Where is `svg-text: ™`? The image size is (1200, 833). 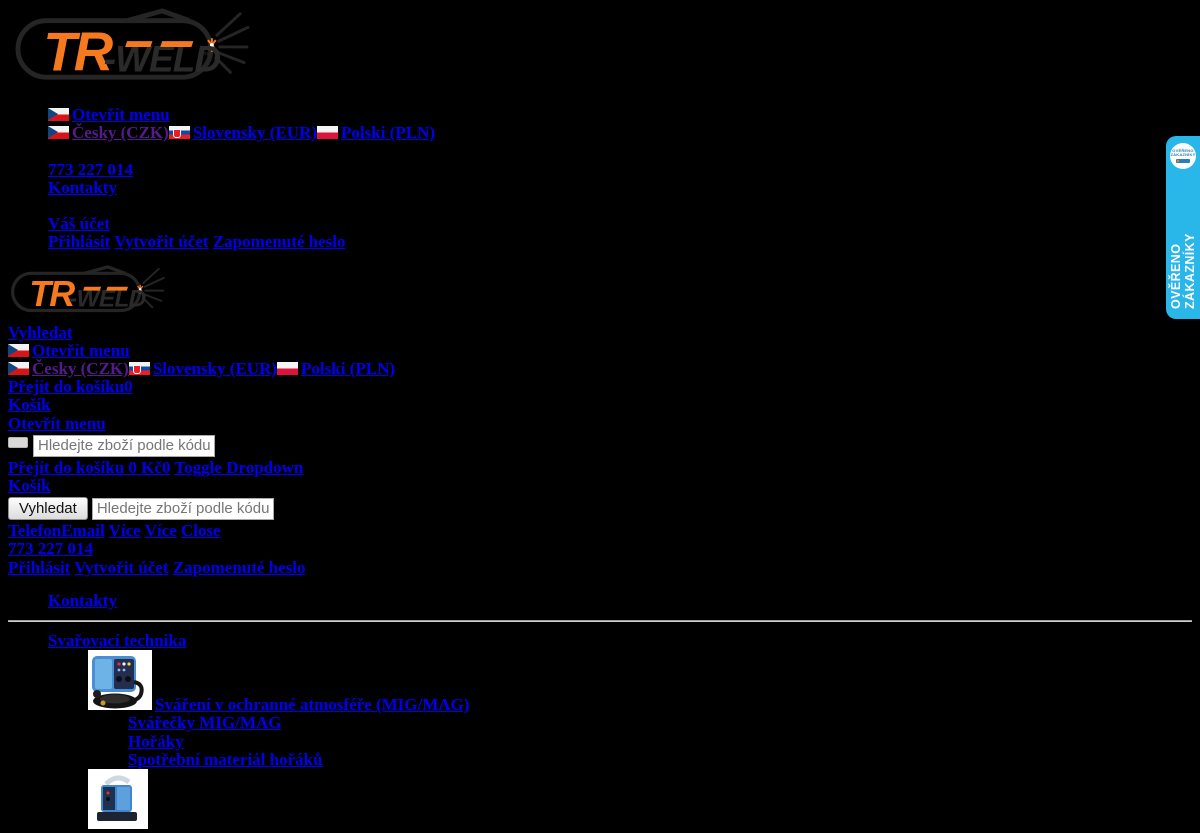 svg-text: ™ is located at coordinates (207, 56).